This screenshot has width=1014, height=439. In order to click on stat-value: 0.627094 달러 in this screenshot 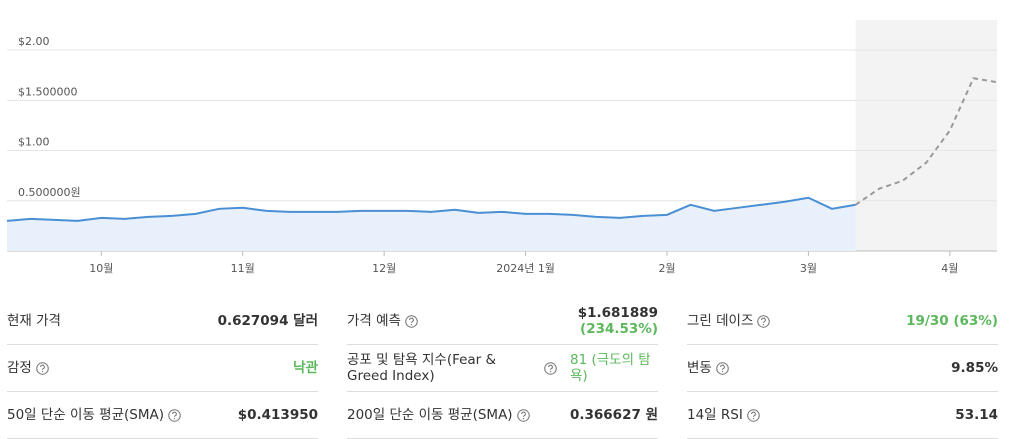, I will do `click(267, 321)`.